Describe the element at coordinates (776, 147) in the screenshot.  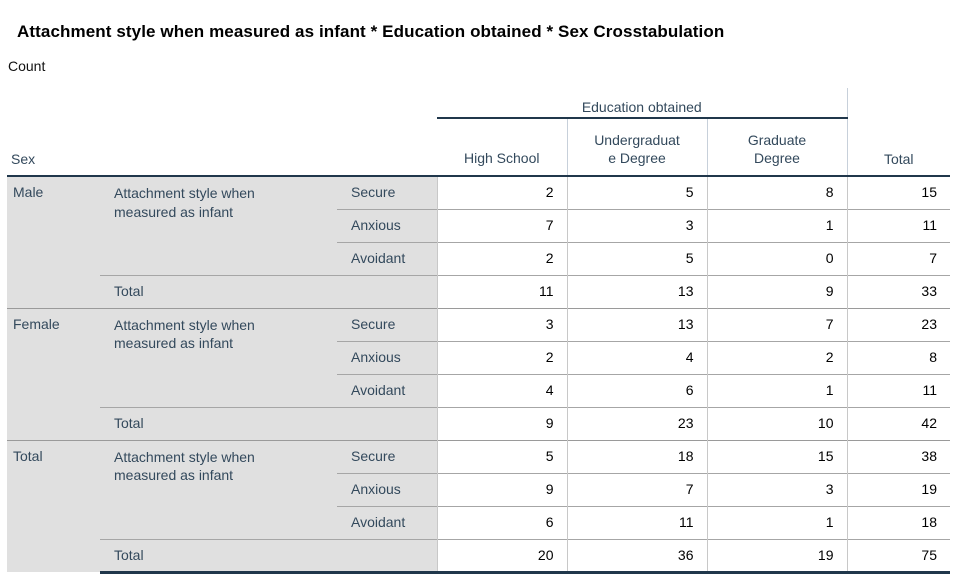
I see `column-header-graduate-degree: Graduate Degree` at that location.